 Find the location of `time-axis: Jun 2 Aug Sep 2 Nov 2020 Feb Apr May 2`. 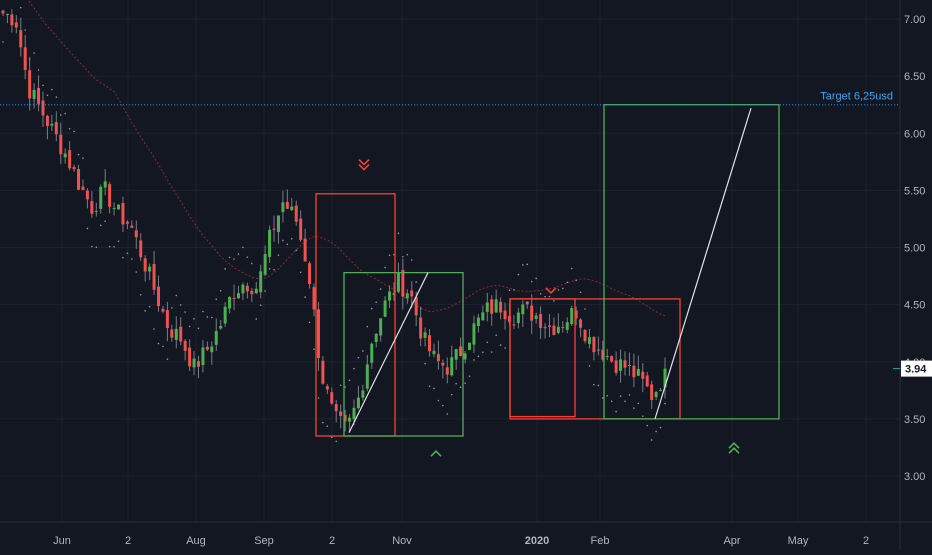

time-axis: Jun 2 Aug Sep 2 Nov 2020 Feb Apr May 2 is located at coordinates (466, 534).